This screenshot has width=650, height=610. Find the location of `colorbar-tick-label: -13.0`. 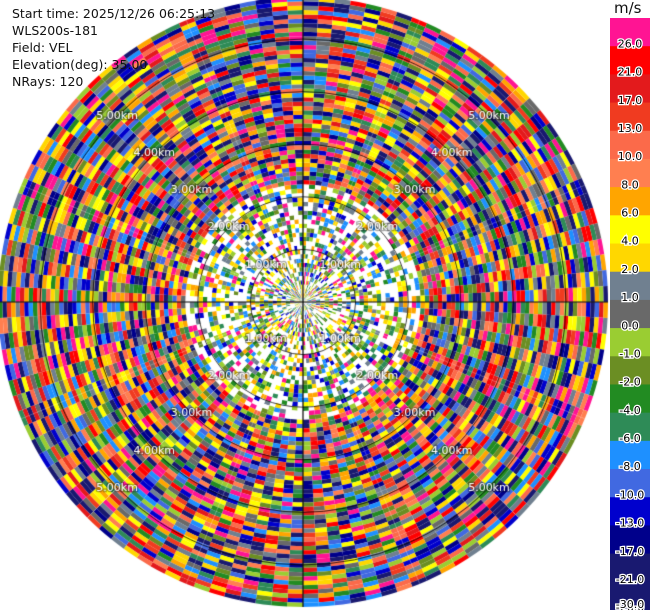

colorbar-tick-label: -13.0 is located at coordinates (630, 523).